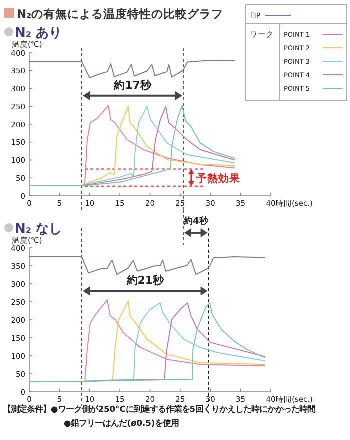  What do you see at coordinates (38, 33) in the screenshot?
I see `chart-subtitle: N₂ あり` at bounding box center [38, 33].